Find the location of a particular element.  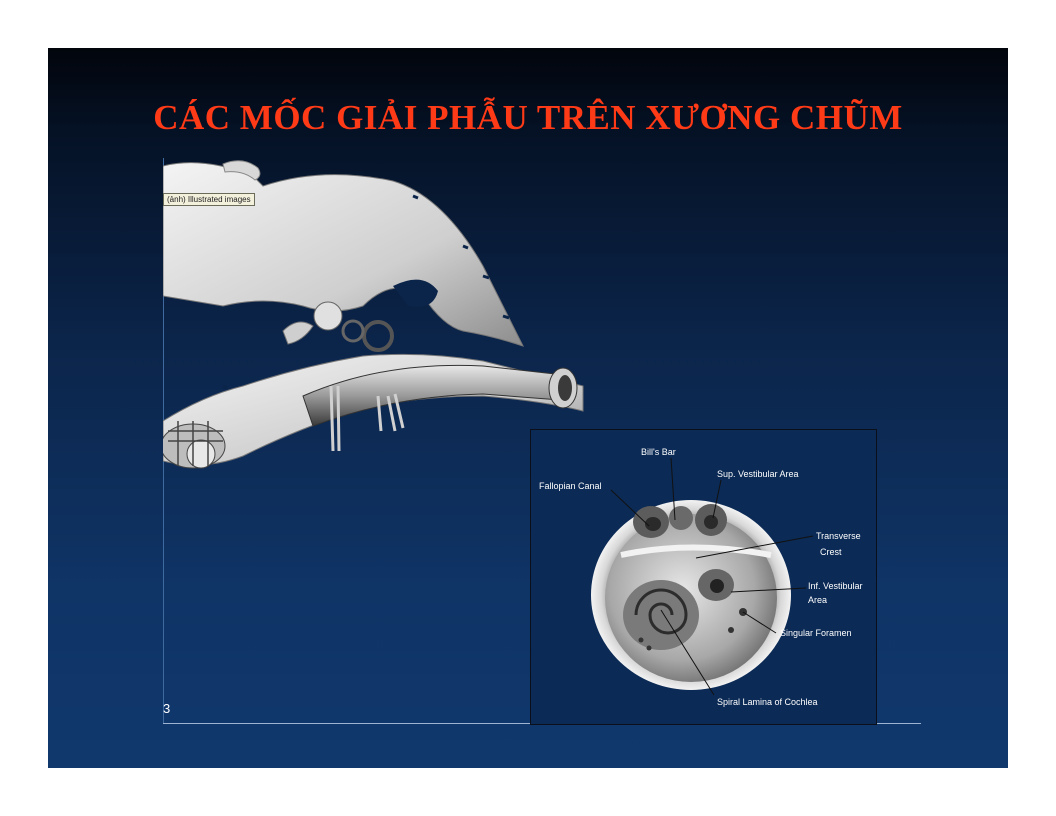

label-crest: Crest is located at coordinates (831, 552).